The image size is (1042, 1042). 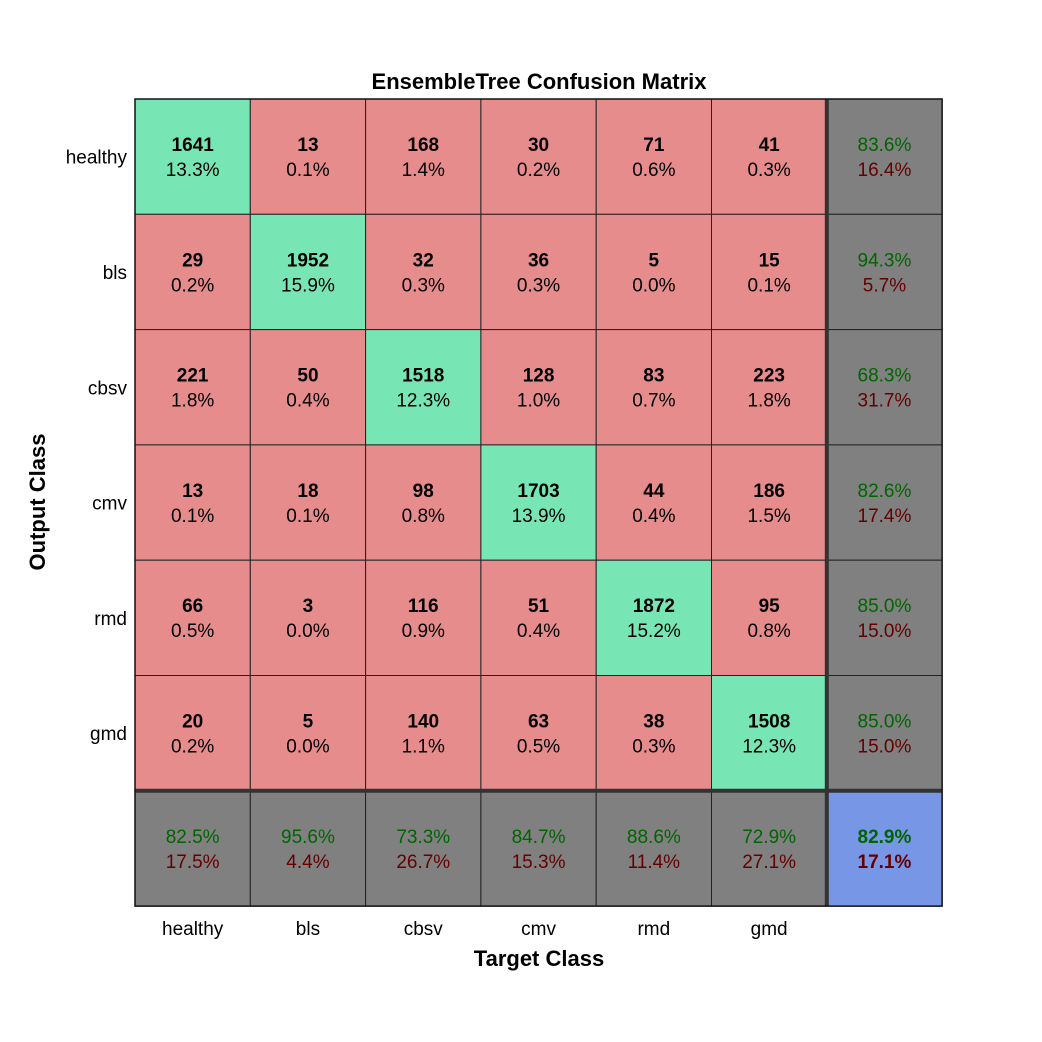 What do you see at coordinates (538, 618) in the screenshot?
I see `offdiagonal-cell: 51 0.4%` at bounding box center [538, 618].